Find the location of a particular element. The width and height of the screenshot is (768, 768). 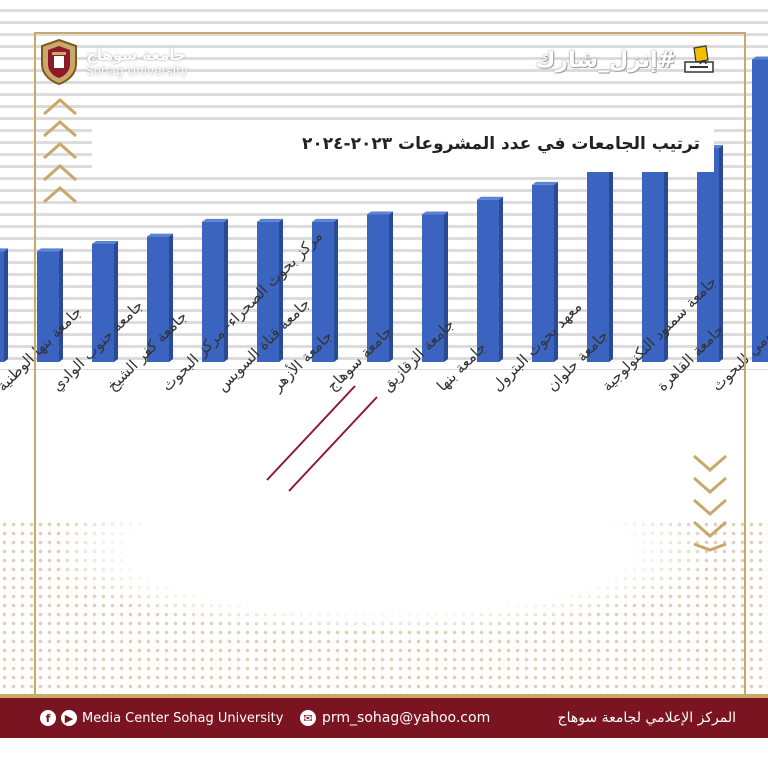

logo-arabic-text: جامعة سوهاج is located at coordinates (136, 55).